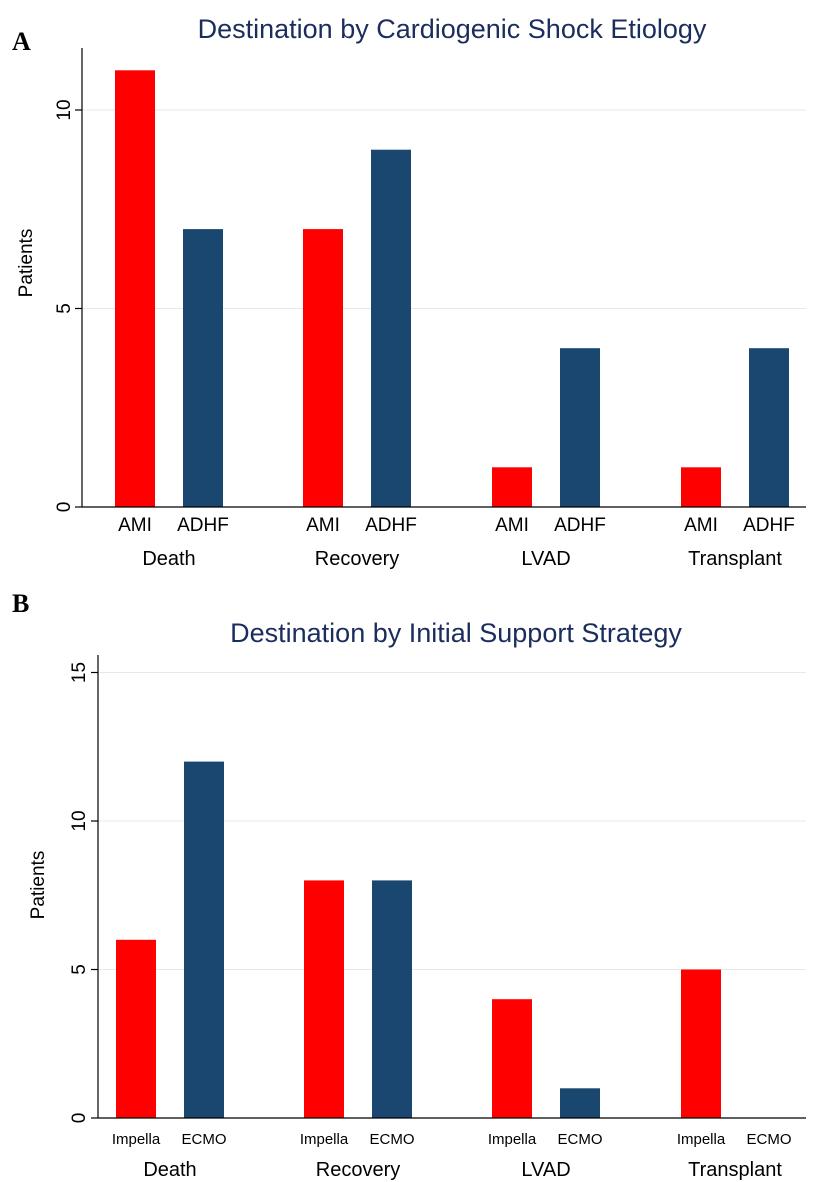  What do you see at coordinates (20, 603) in the screenshot?
I see `panel-letter-b: B` at bounding box center [20, 603].